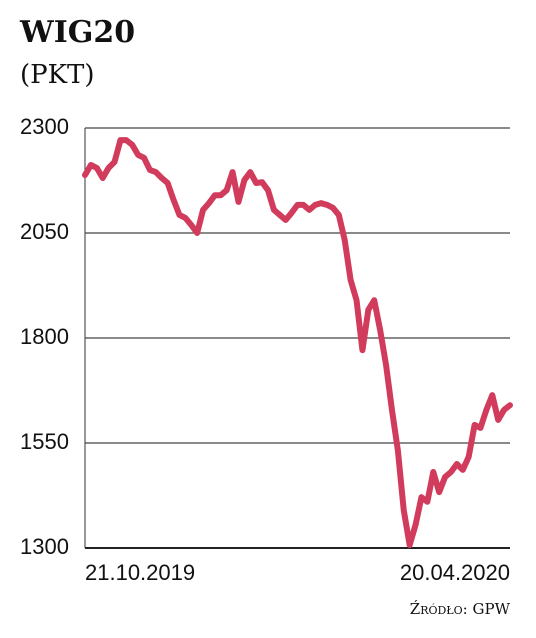 The height and width of the screenshot is (638, 536). What do you see at coordinates (140, 572) in the screenshot?
I see `x-tick-label: 21.10.2019` at bounding box center [140, 572].